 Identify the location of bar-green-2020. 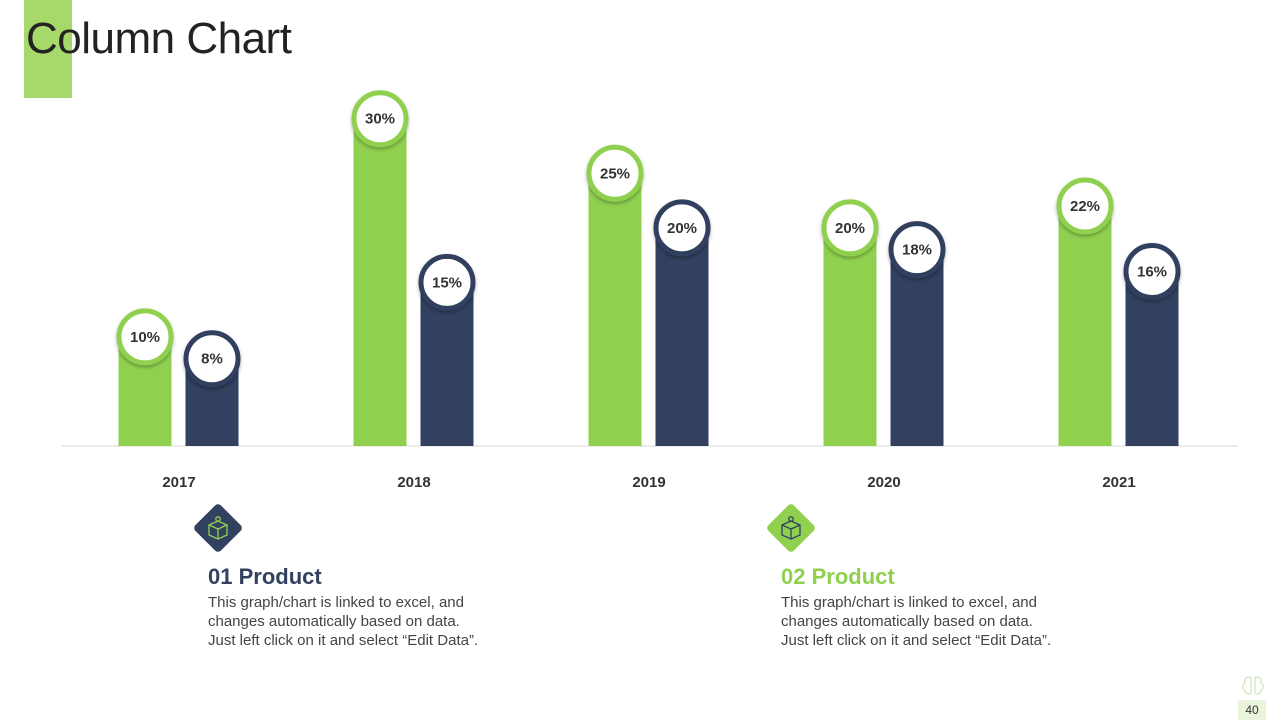
(850, 336).